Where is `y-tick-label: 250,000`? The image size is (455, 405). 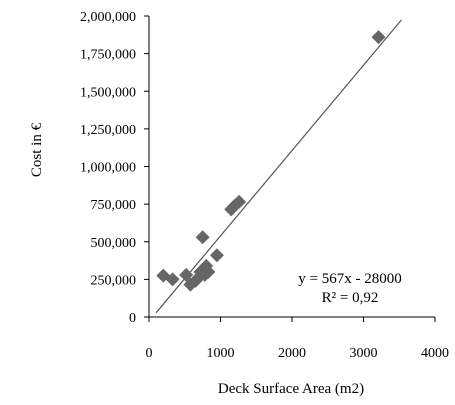
y-tick-label: 250,000 is located at coordinates (114, 280).